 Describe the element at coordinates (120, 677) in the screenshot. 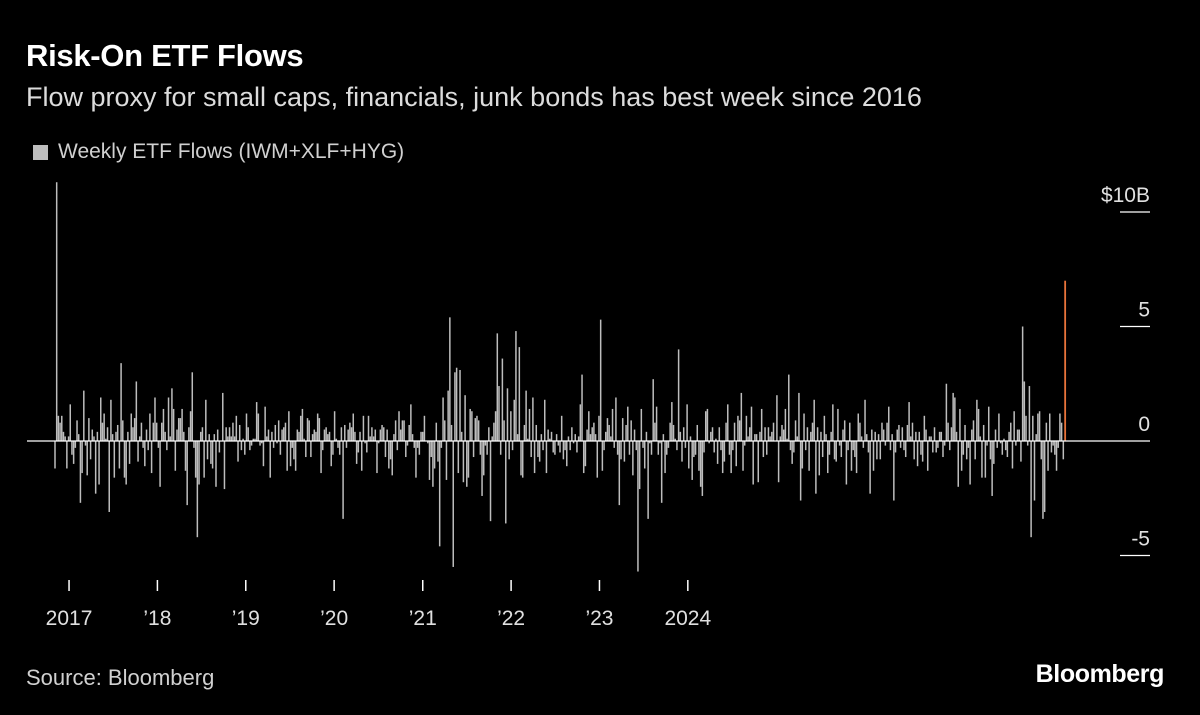

I see `source-note: Source: Bloomberg` at that location.